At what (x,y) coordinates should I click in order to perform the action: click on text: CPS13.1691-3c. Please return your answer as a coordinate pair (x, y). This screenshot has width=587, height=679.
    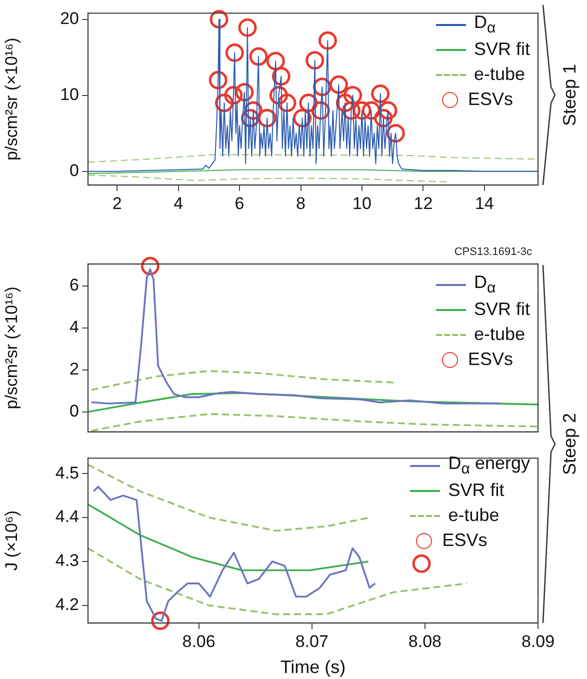
    Looking at the image, I should click on (493, 252).